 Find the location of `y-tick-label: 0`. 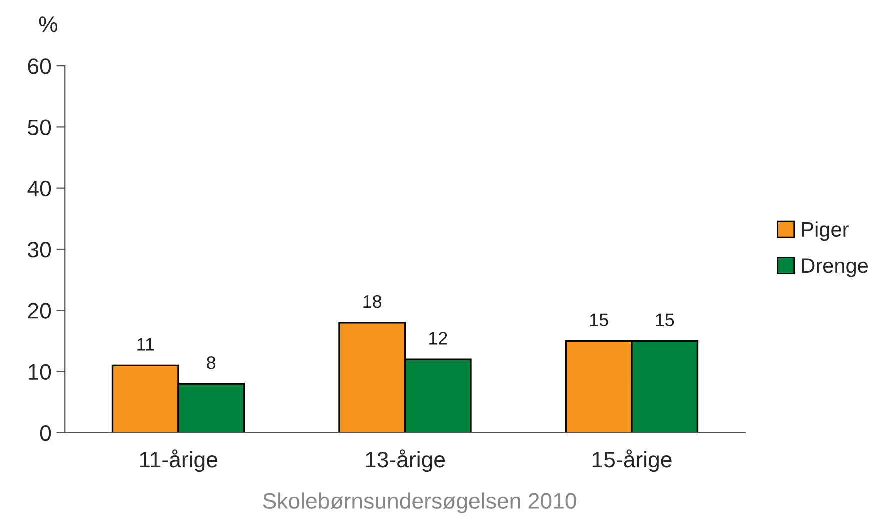

y-tick-label: 0 is located at coordinates (46, 433).